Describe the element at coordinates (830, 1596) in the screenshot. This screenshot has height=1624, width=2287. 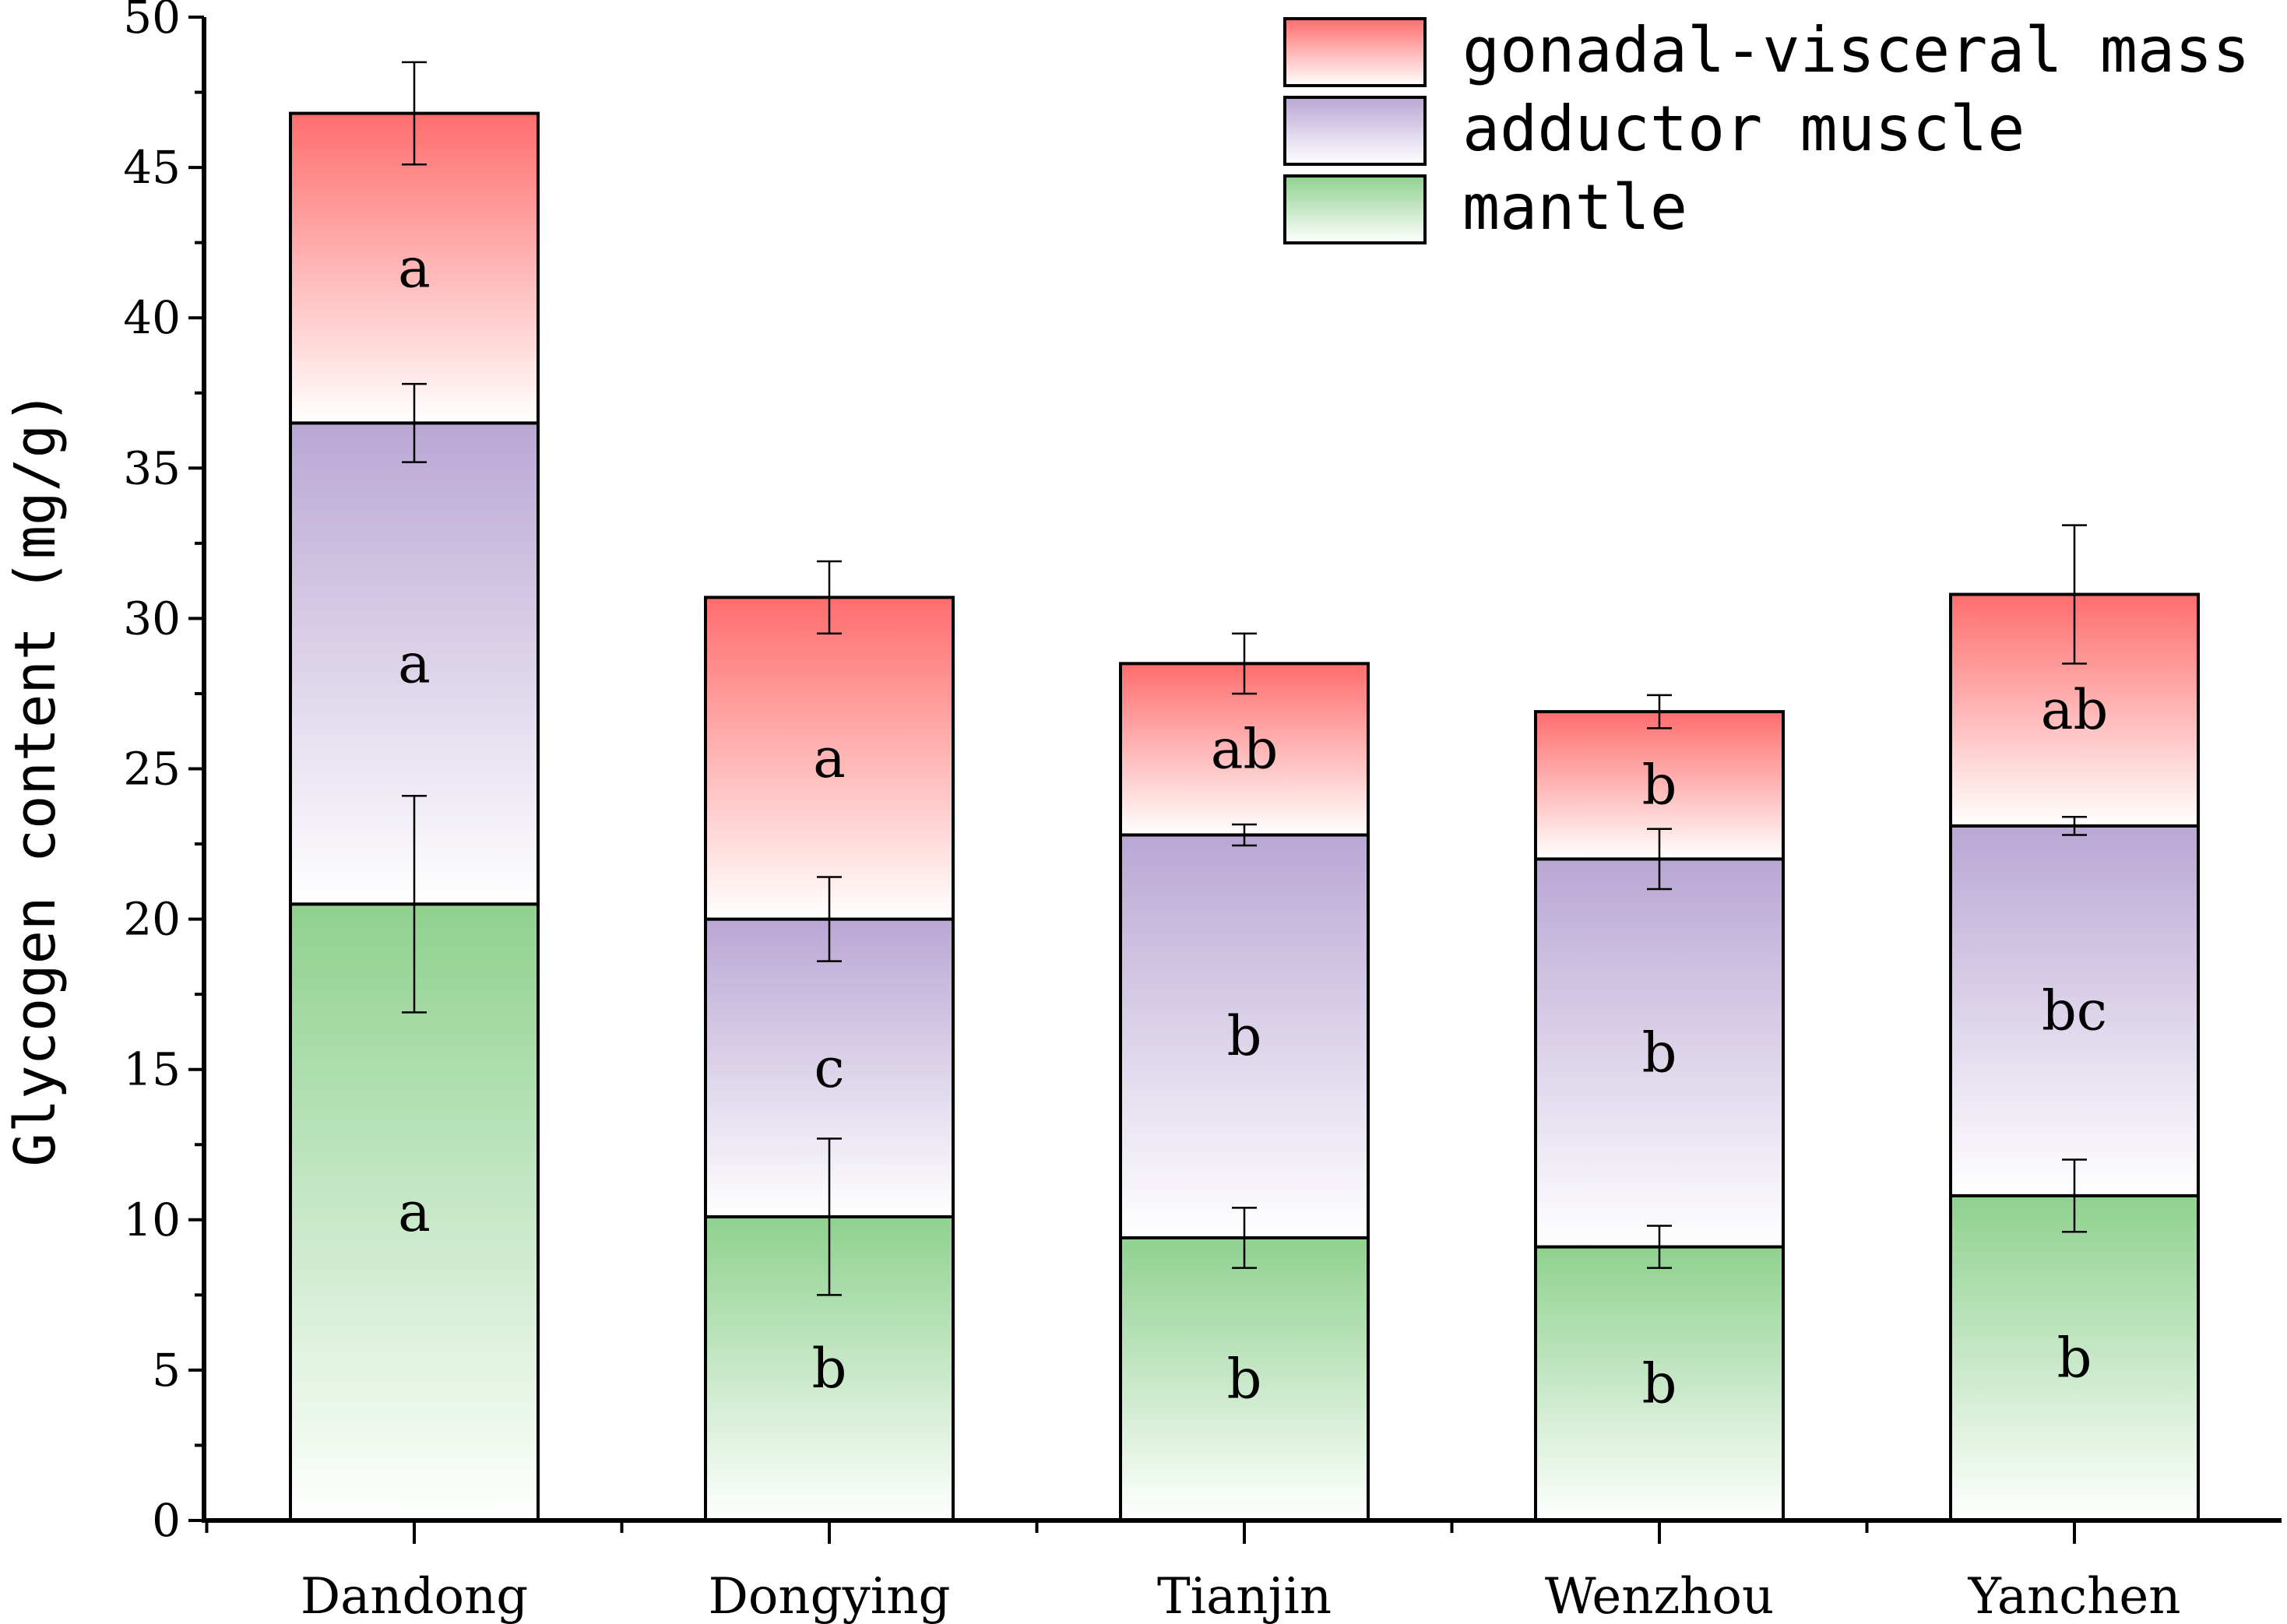
I see `x-tick-label-dongying: Dongying` at that location.